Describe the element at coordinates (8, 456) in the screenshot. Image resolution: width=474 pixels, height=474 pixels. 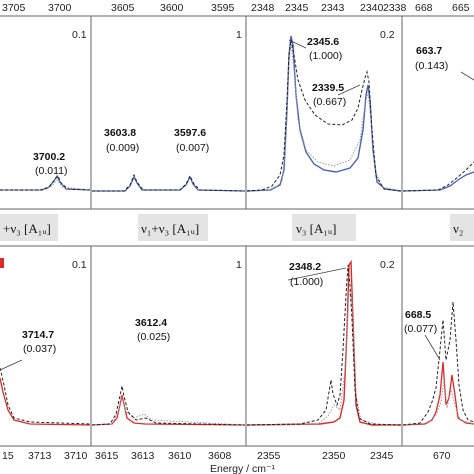
I see `tick-label: 15` at that location.